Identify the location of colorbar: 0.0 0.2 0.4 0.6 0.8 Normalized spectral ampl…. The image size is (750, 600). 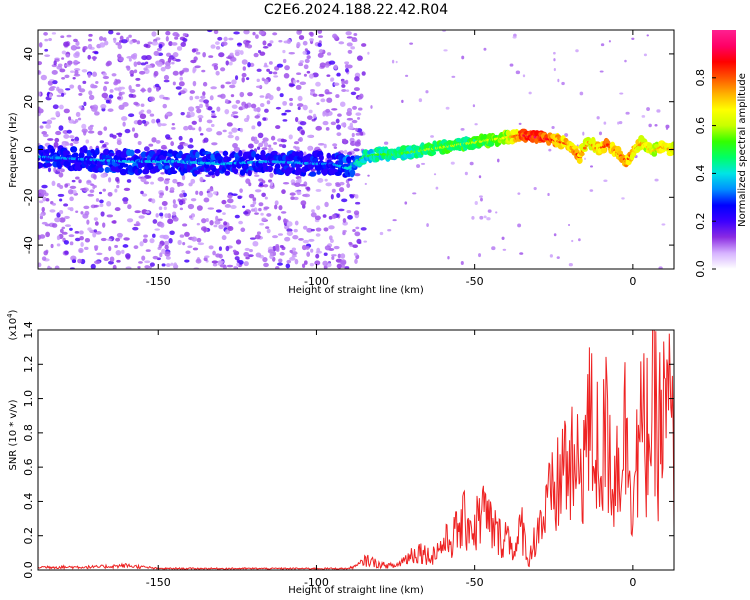
(721, 154).